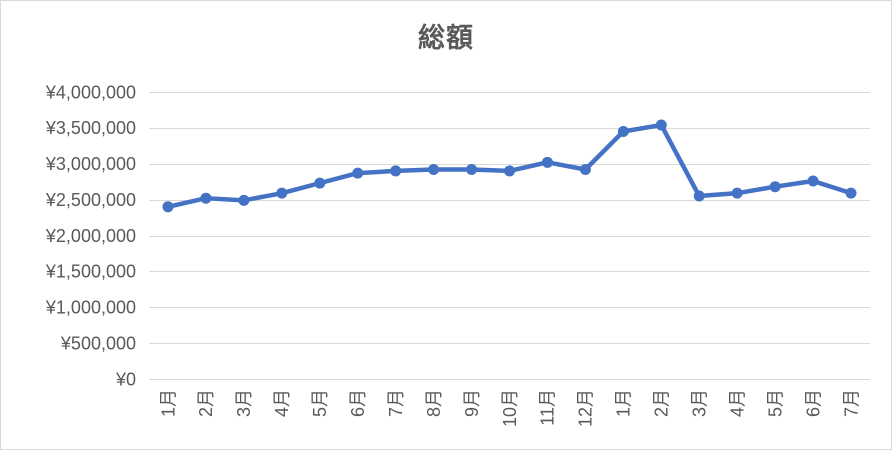  I want to click on y-axis-tick-label: ¥3,000,000, so click(90, 164).